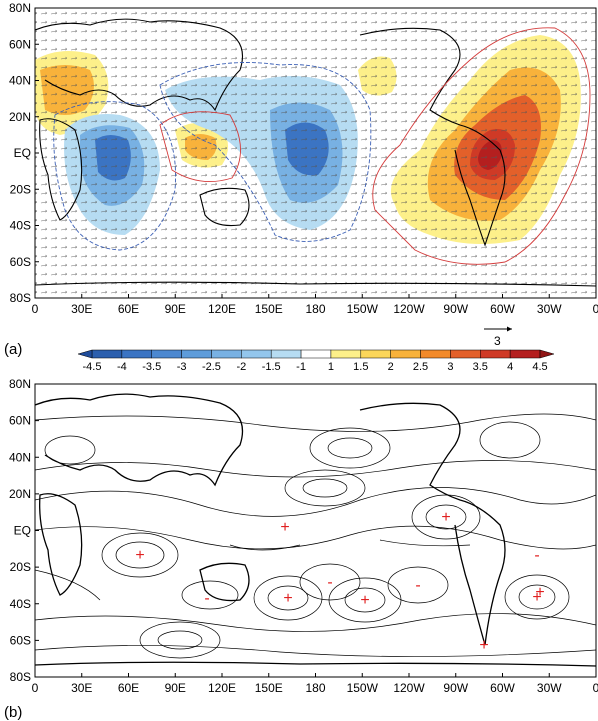 Image resolution: width=598 pixels, height=721 pixels. I want to click on colorbar-tick-label: -1.5, so click(271, 367).